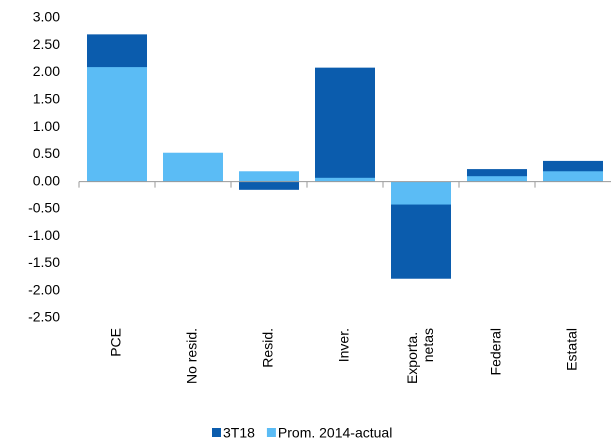  What do you see at coordinates (496, 351) in the screenshot?
I see `x-tick-label: Federal` at bounding box center [496, 351].